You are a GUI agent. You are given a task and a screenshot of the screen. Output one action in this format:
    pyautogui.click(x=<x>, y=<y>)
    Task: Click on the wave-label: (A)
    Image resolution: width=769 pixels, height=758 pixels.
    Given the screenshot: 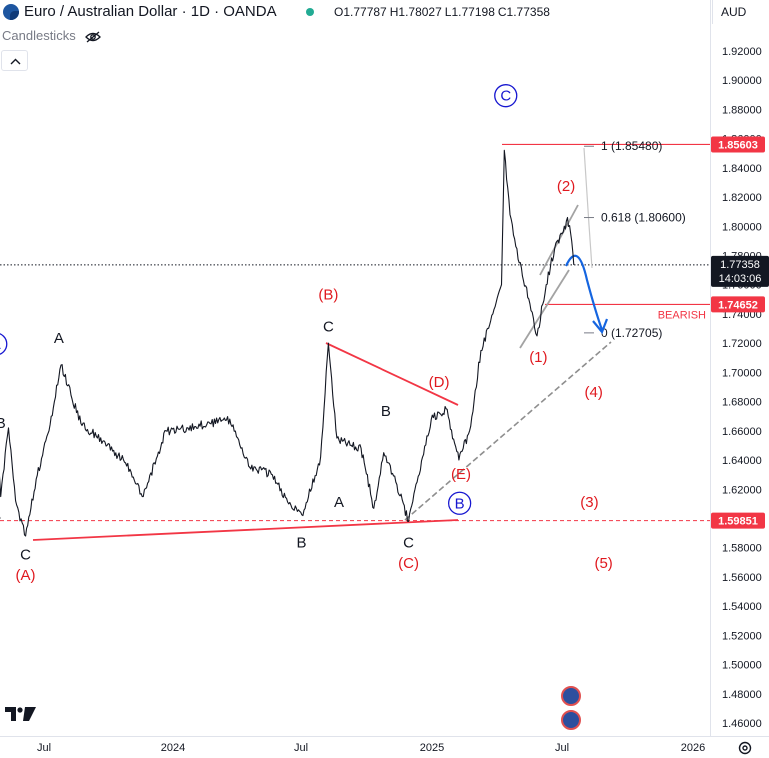 What is the action you would take?
    pyautogui.click(x=26, y=575)
    